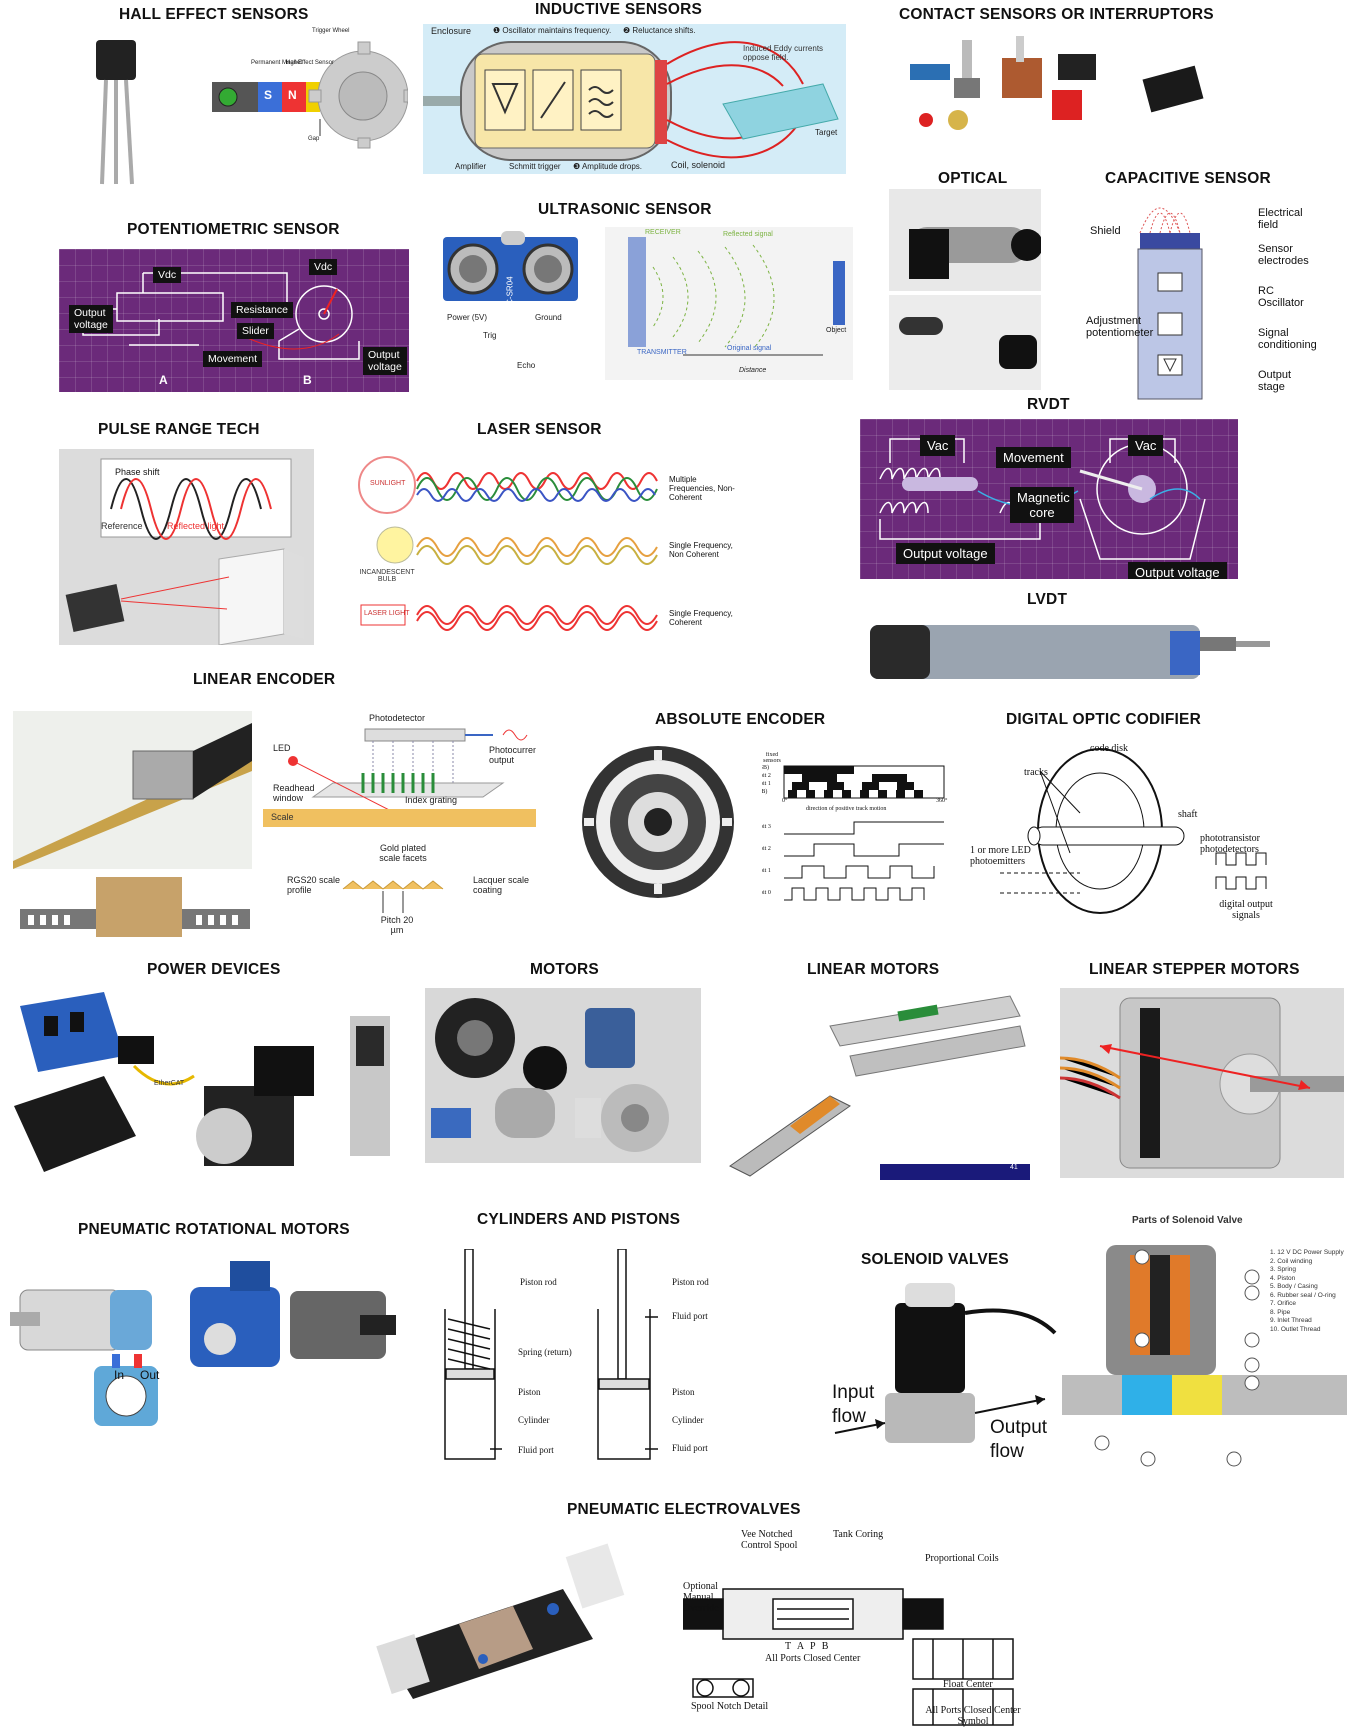  What do you see at coordinates (529, 1392) in the screenshot?
I see `cyl-piston-1: Piston` at bounding box center [529, 1392].